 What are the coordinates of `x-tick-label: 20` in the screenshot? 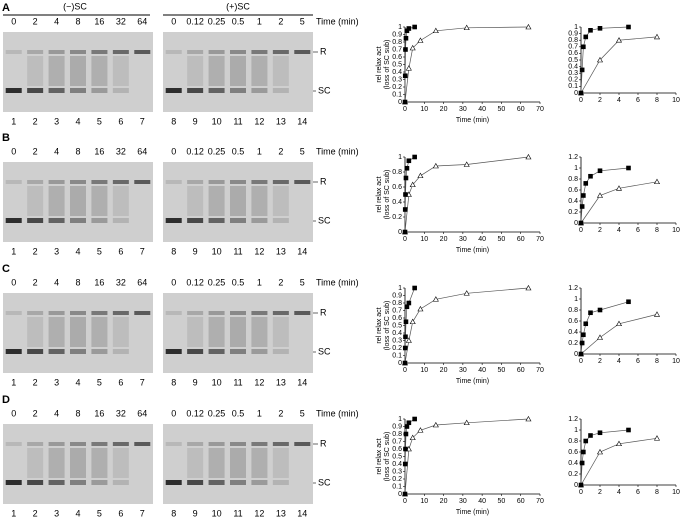 It's located at (444, 109).